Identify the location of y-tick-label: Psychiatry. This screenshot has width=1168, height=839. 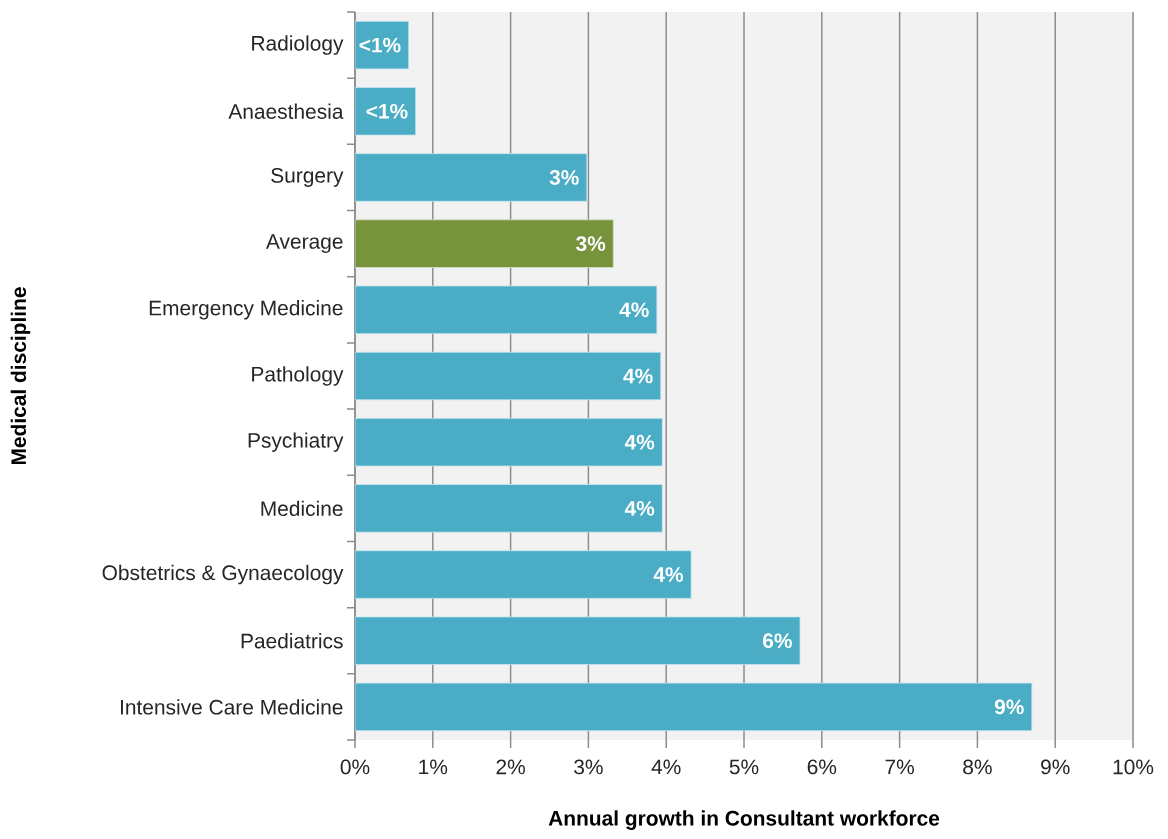
(296, 442).